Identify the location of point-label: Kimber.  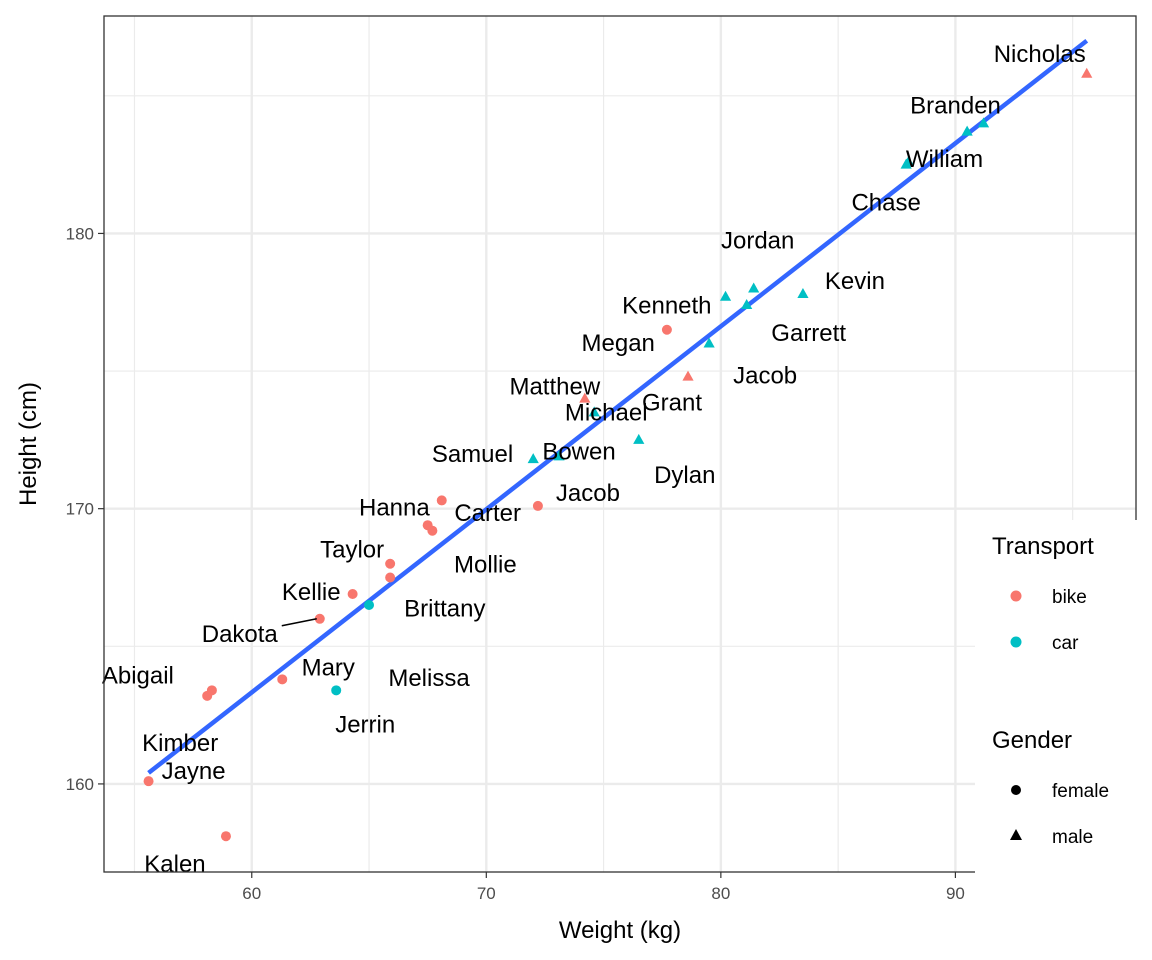
(180, 743).